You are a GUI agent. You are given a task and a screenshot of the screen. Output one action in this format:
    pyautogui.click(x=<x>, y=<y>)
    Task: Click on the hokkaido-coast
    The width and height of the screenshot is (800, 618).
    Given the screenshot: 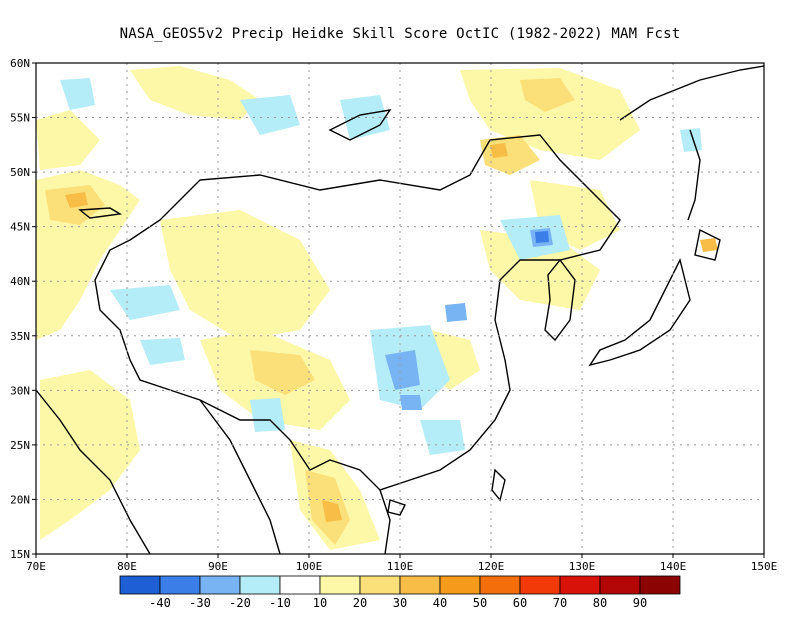 What is the action you would take?
    pyautogui.click(x=707, y=244)
    